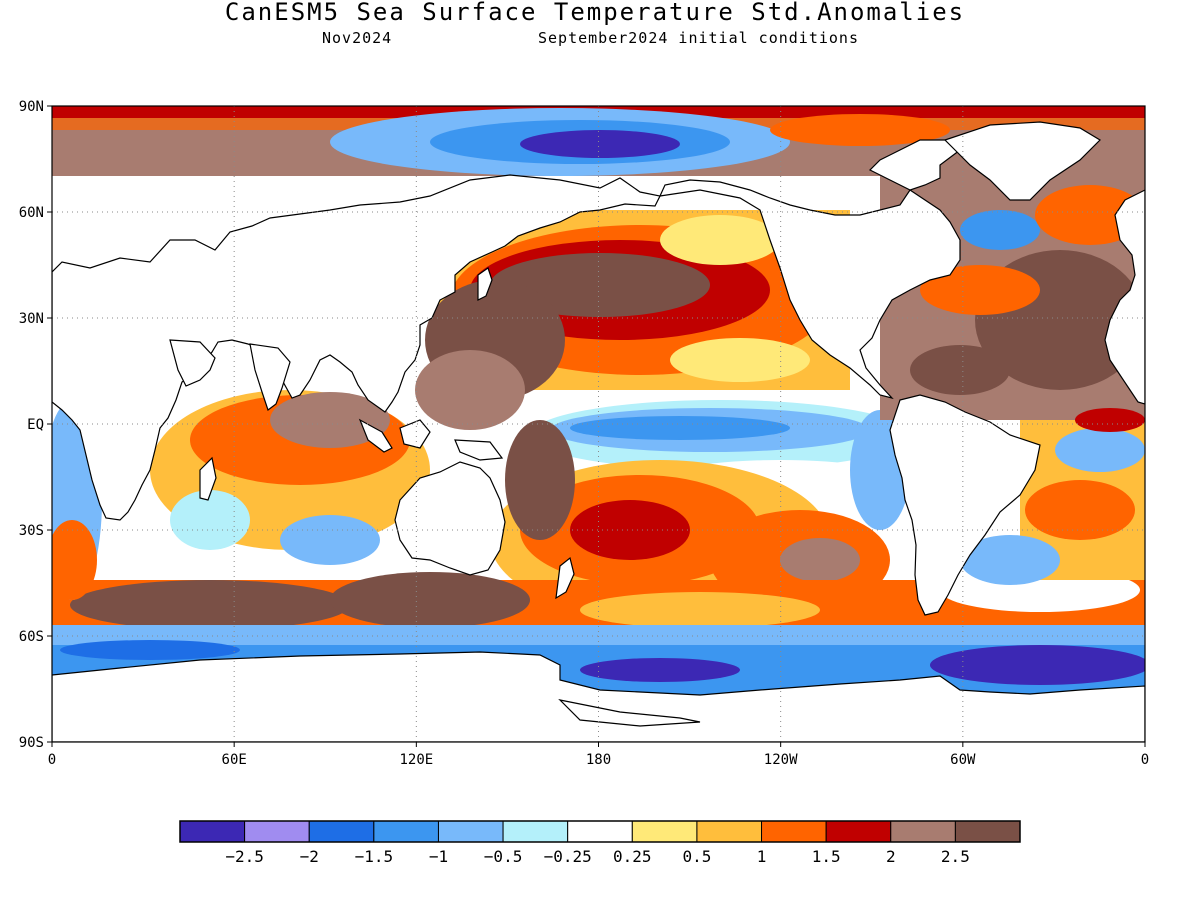 This screenshot has height=900, width=1200. Describe the element at coordinates (357, 38) in the screenshot. I see `forecast-month: Nov2024` at that location.